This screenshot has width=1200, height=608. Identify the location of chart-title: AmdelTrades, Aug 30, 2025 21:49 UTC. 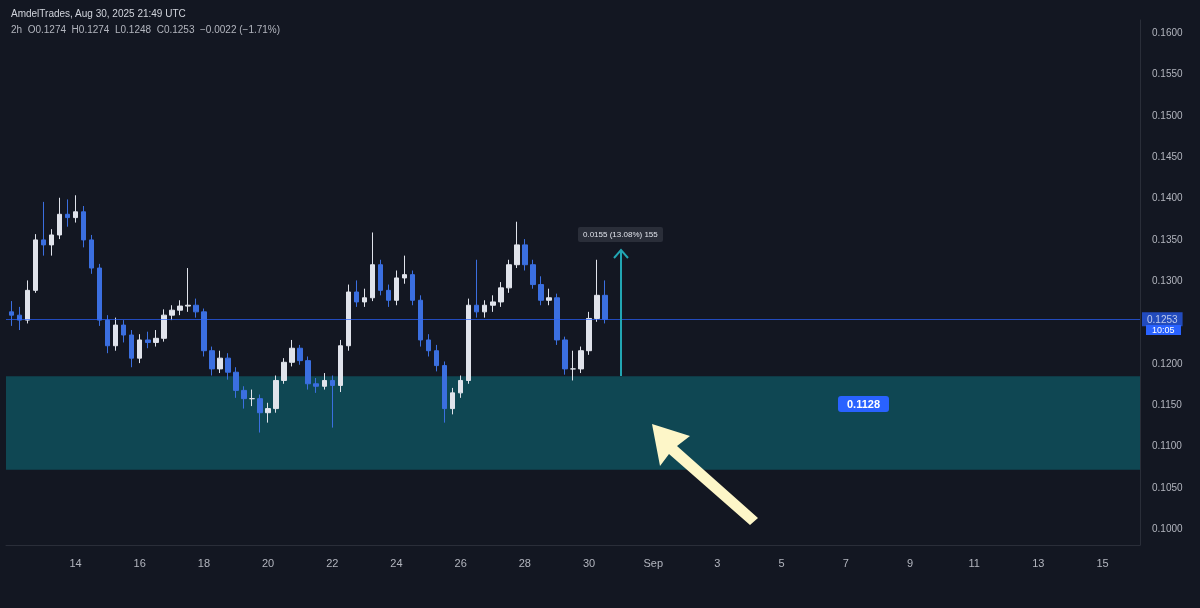
(98, 13).